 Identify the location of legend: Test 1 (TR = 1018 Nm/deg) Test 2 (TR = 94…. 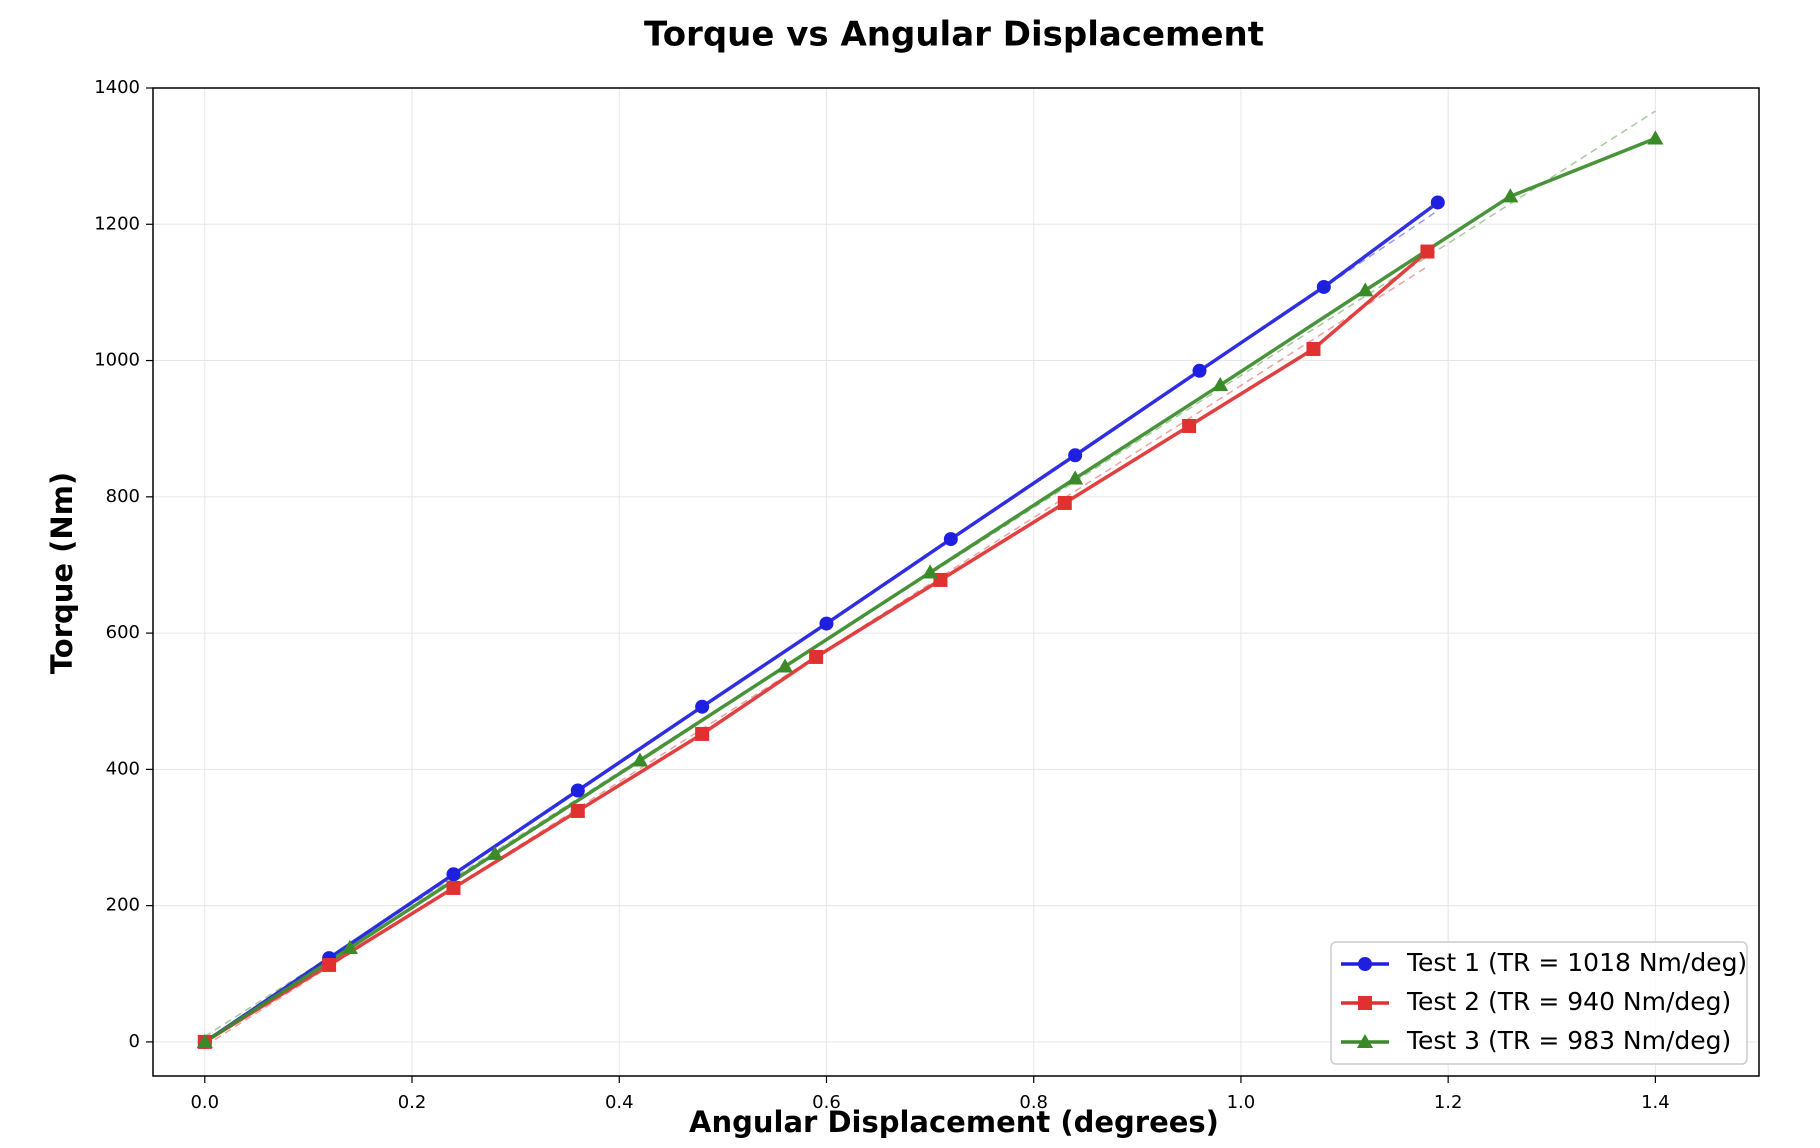
(1539, 1003).